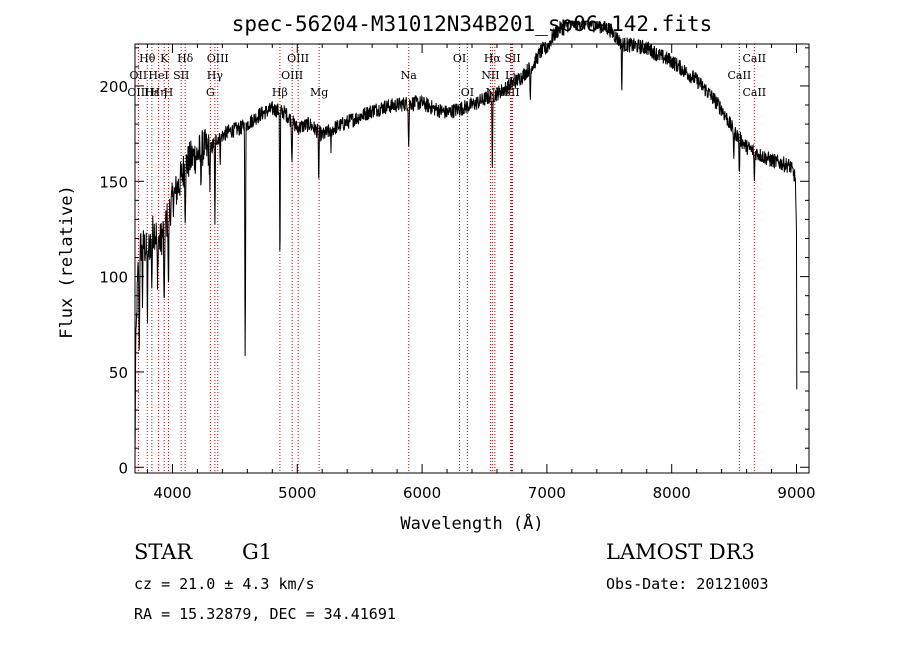 The image size is (900, 649). Describe the element at coordinates (185, 58) in the screenshot. I see `line-marker-label: Hδ` at that location.